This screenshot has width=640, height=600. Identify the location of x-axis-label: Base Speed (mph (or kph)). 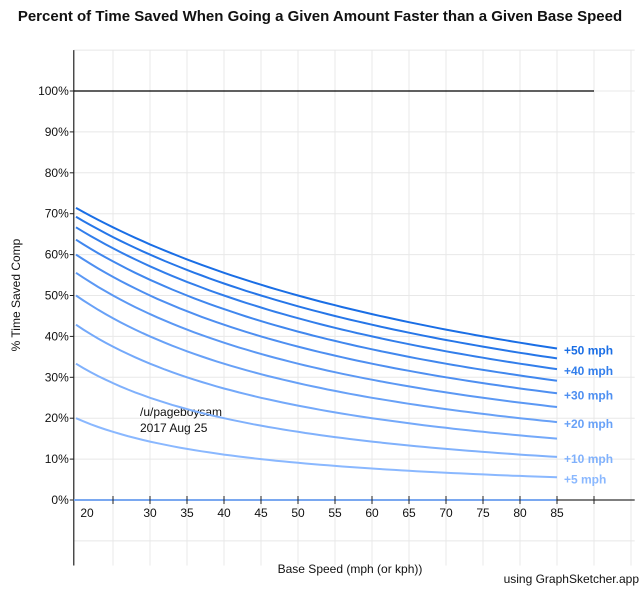
(350, 569).